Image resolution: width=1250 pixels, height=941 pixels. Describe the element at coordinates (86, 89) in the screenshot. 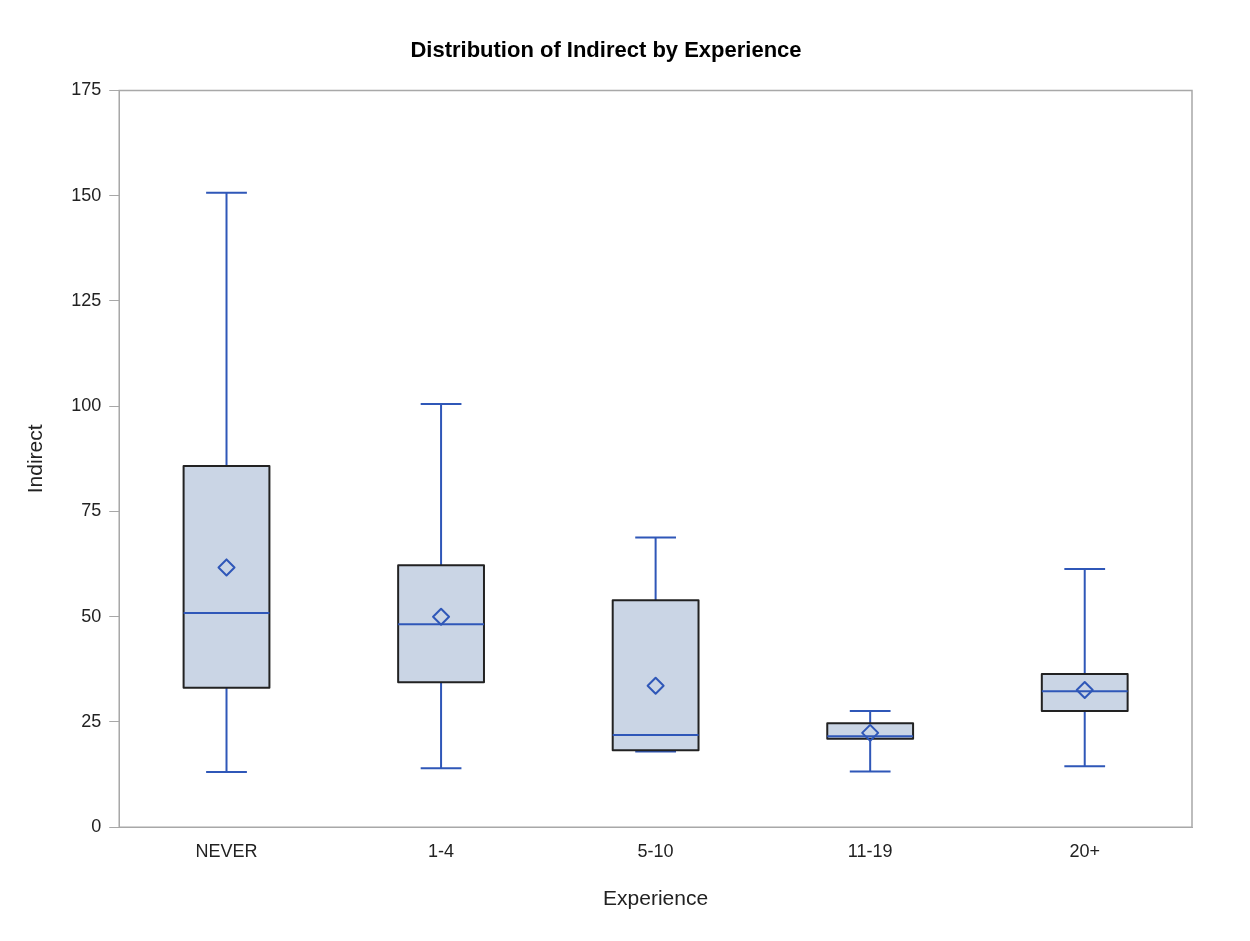

I see `y-tick-label: 175` at that location.